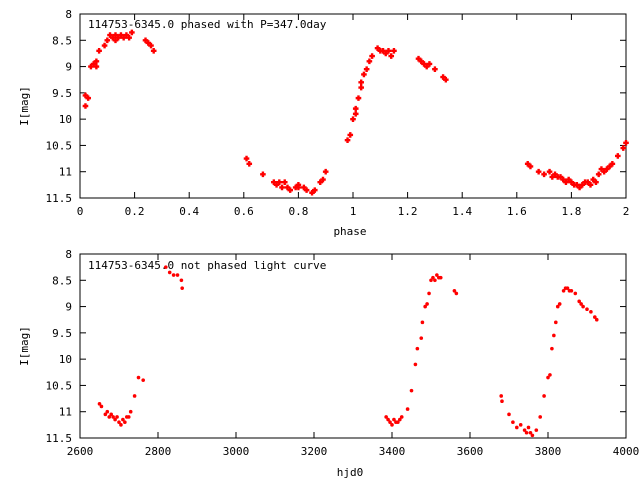 This screenshot has height=485, width=640. What do you see at coordinates (207, 265) in the screenshot?
I see `chart-title: 114753-6345.0 not phased light curve` at bounding box center [207, 265].